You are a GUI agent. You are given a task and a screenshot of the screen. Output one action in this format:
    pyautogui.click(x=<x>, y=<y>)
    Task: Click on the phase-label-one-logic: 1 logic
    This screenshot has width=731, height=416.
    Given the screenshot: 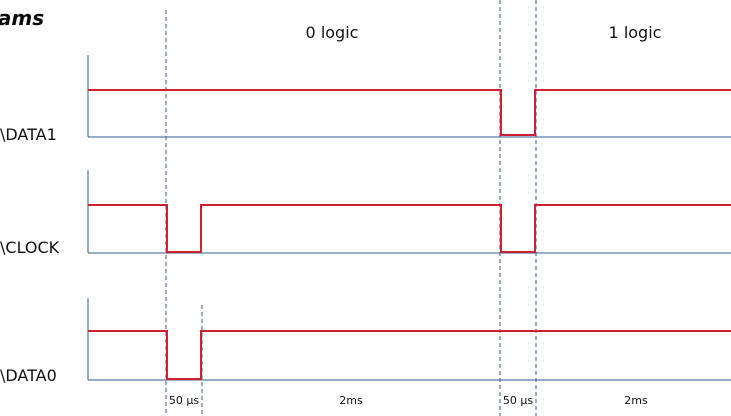 What is the action you would take?
    pyautogui.click(x=635, y=32)
    